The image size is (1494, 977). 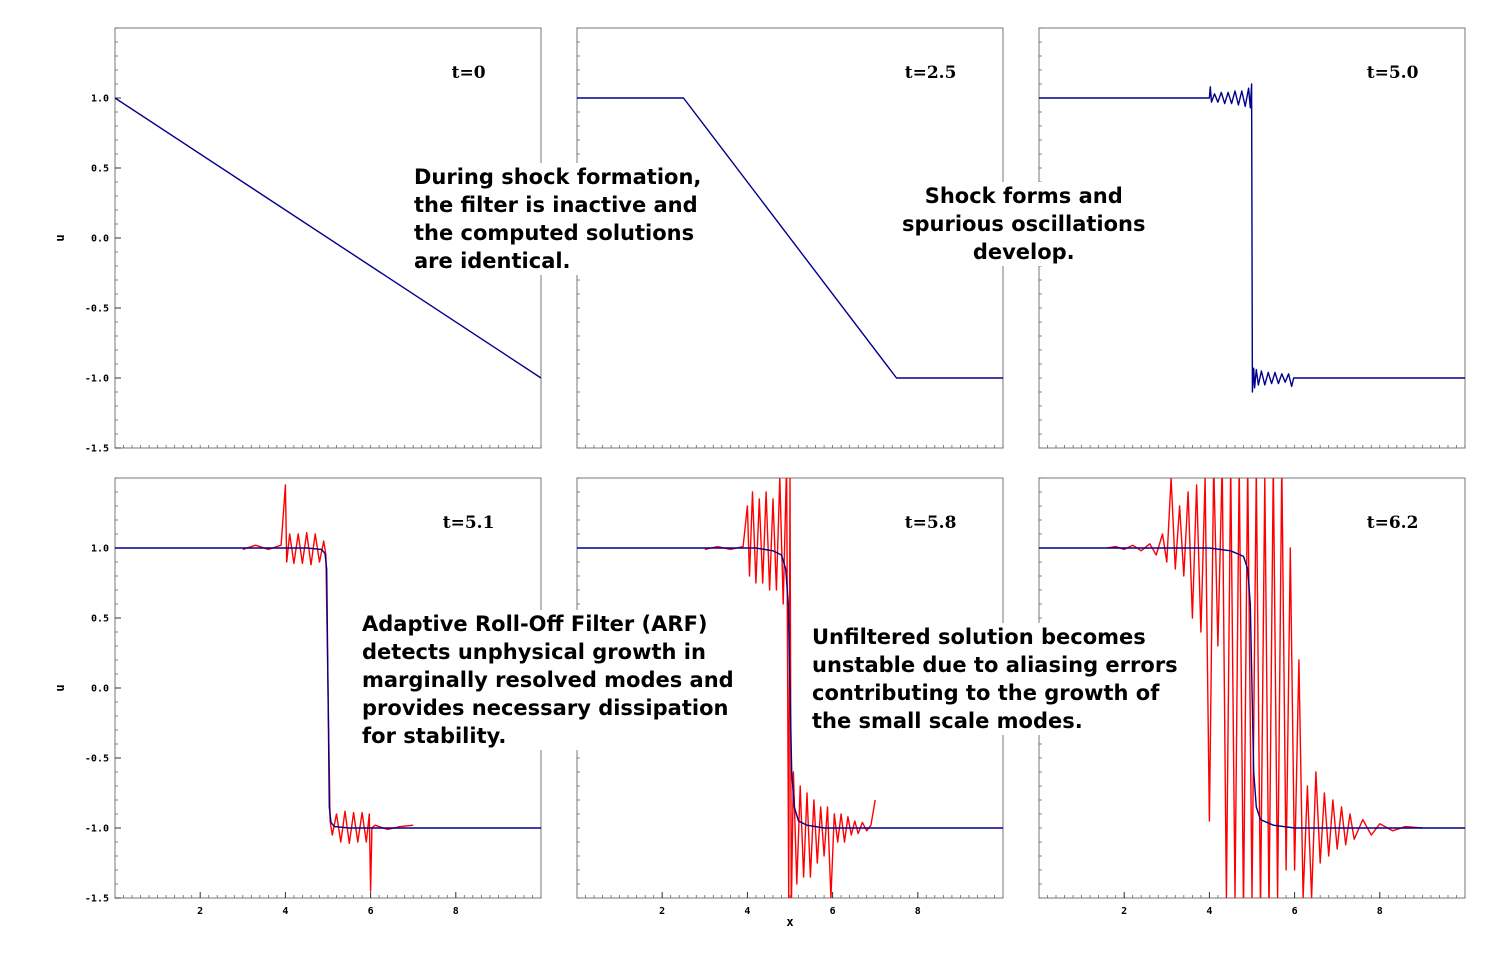 What do you see at coordinates (558, 177) in the screenshot?
I see `annotation-line: During shock formation,` at bounding box center [558, 177].